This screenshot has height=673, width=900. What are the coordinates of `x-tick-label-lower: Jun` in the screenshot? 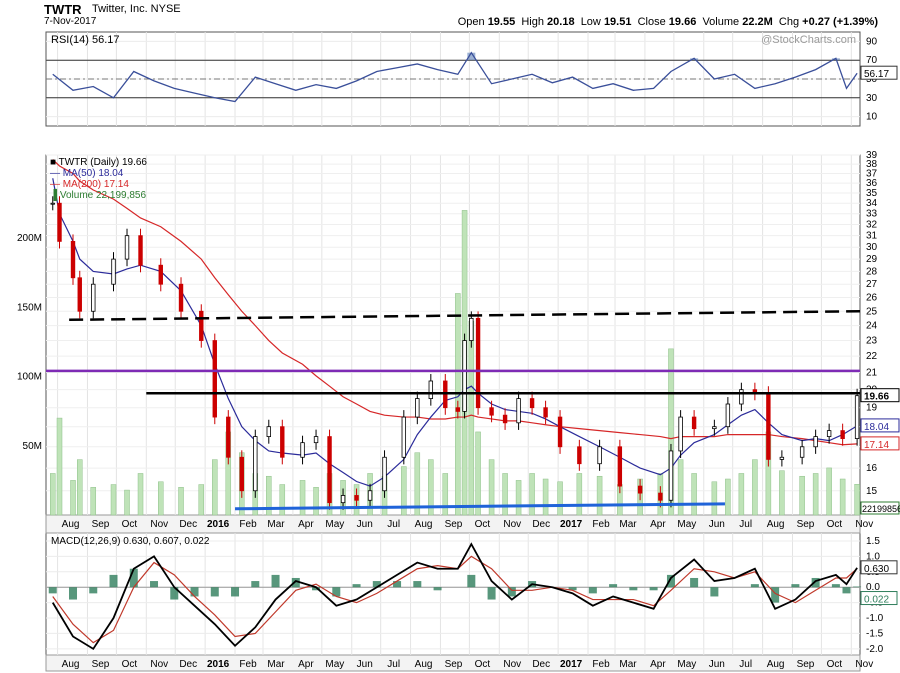 It's located at (717, 664).